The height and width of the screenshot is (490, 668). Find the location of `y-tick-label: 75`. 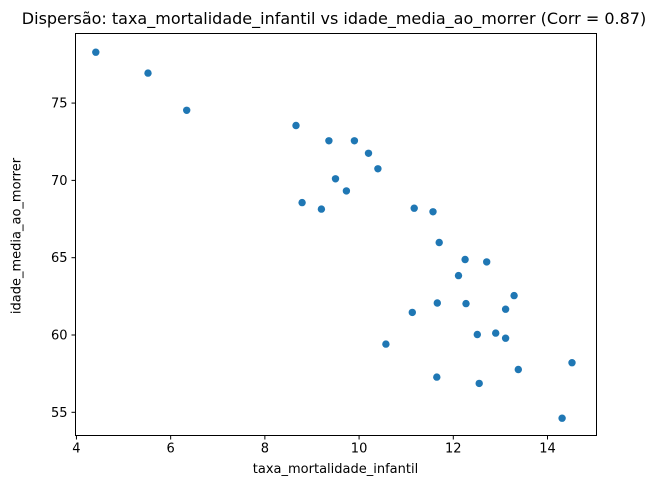

y-tick-label: 75 is located at coordinates (59, 104).